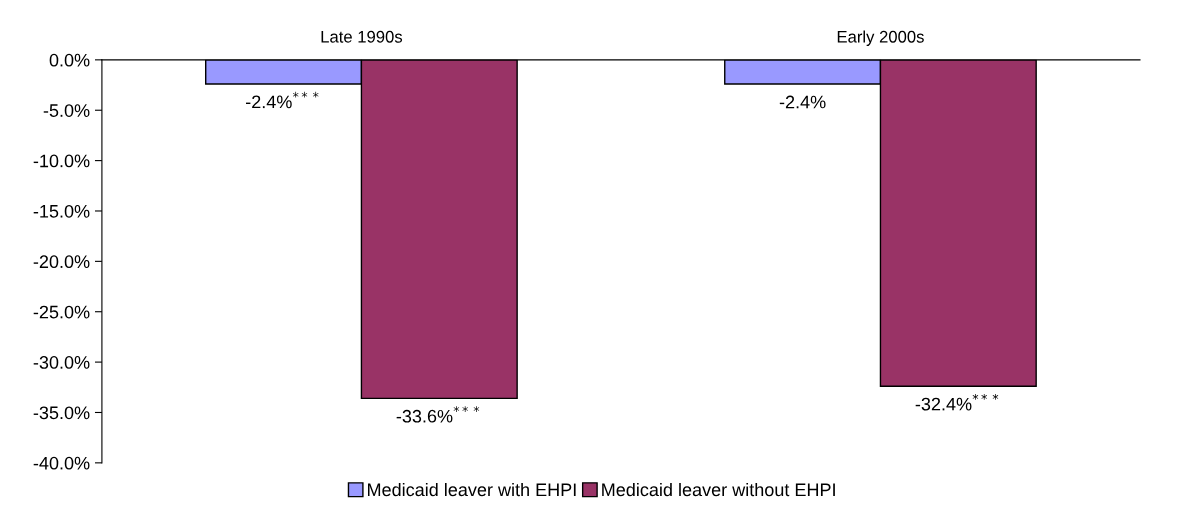 The height and width of the screenshot is (516, 1185). Describe the element at coordinates (880, 38) in the screenshot. I see `x-tick-label: Early 2000s` at that location.